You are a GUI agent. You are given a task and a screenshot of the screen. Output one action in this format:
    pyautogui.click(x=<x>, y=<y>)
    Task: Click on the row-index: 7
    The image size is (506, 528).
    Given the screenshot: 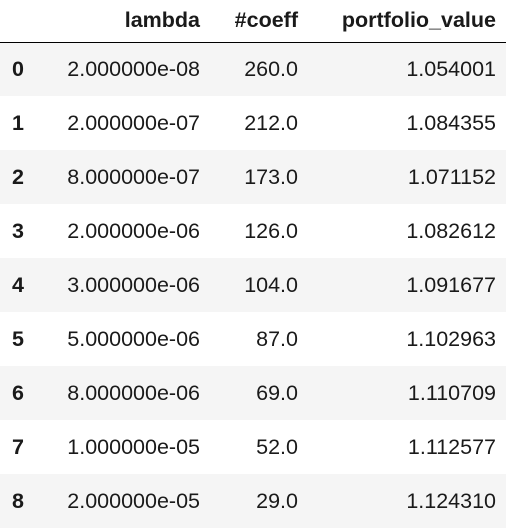 What is the action you would take?
    pyautogui.click(x=18, y=446)
    